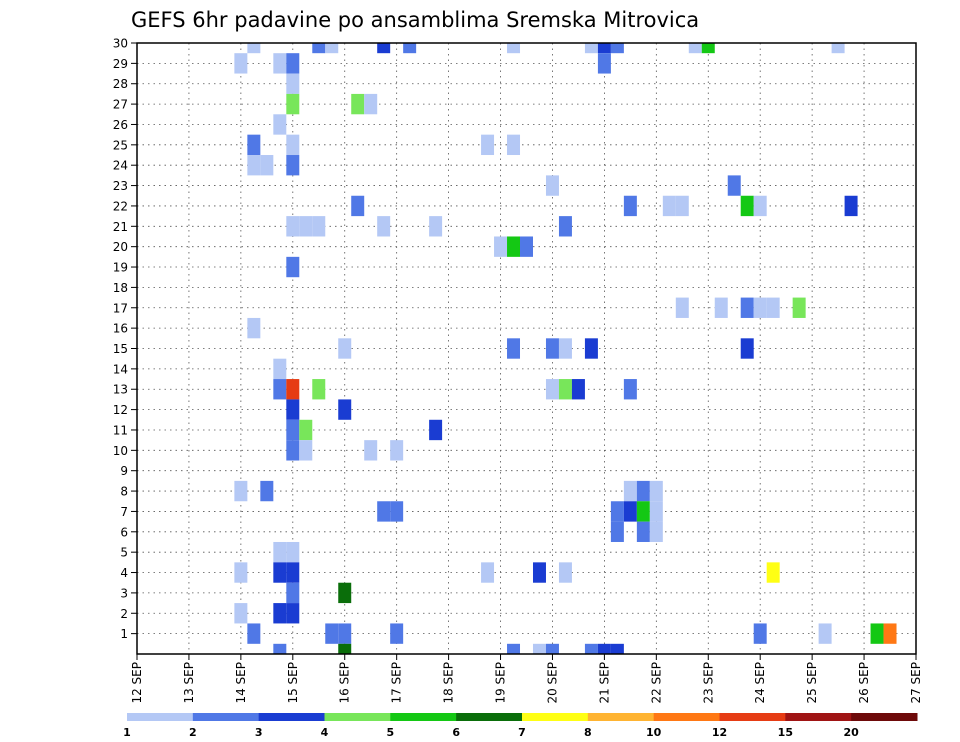 The image size is (960, 742). I want to click on y-tick-label: 28, so click(120, 84).